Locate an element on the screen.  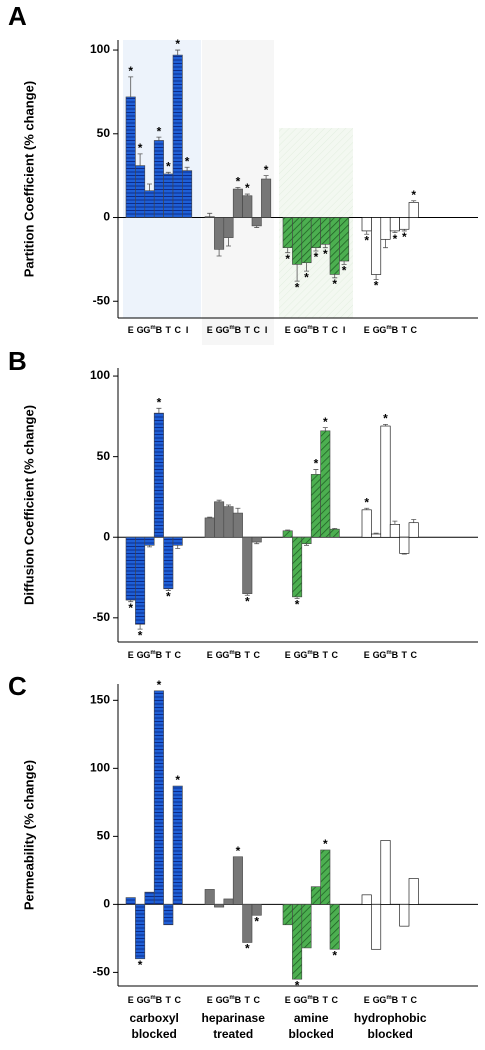
panel-label: C is located at coordinates (17, 686).